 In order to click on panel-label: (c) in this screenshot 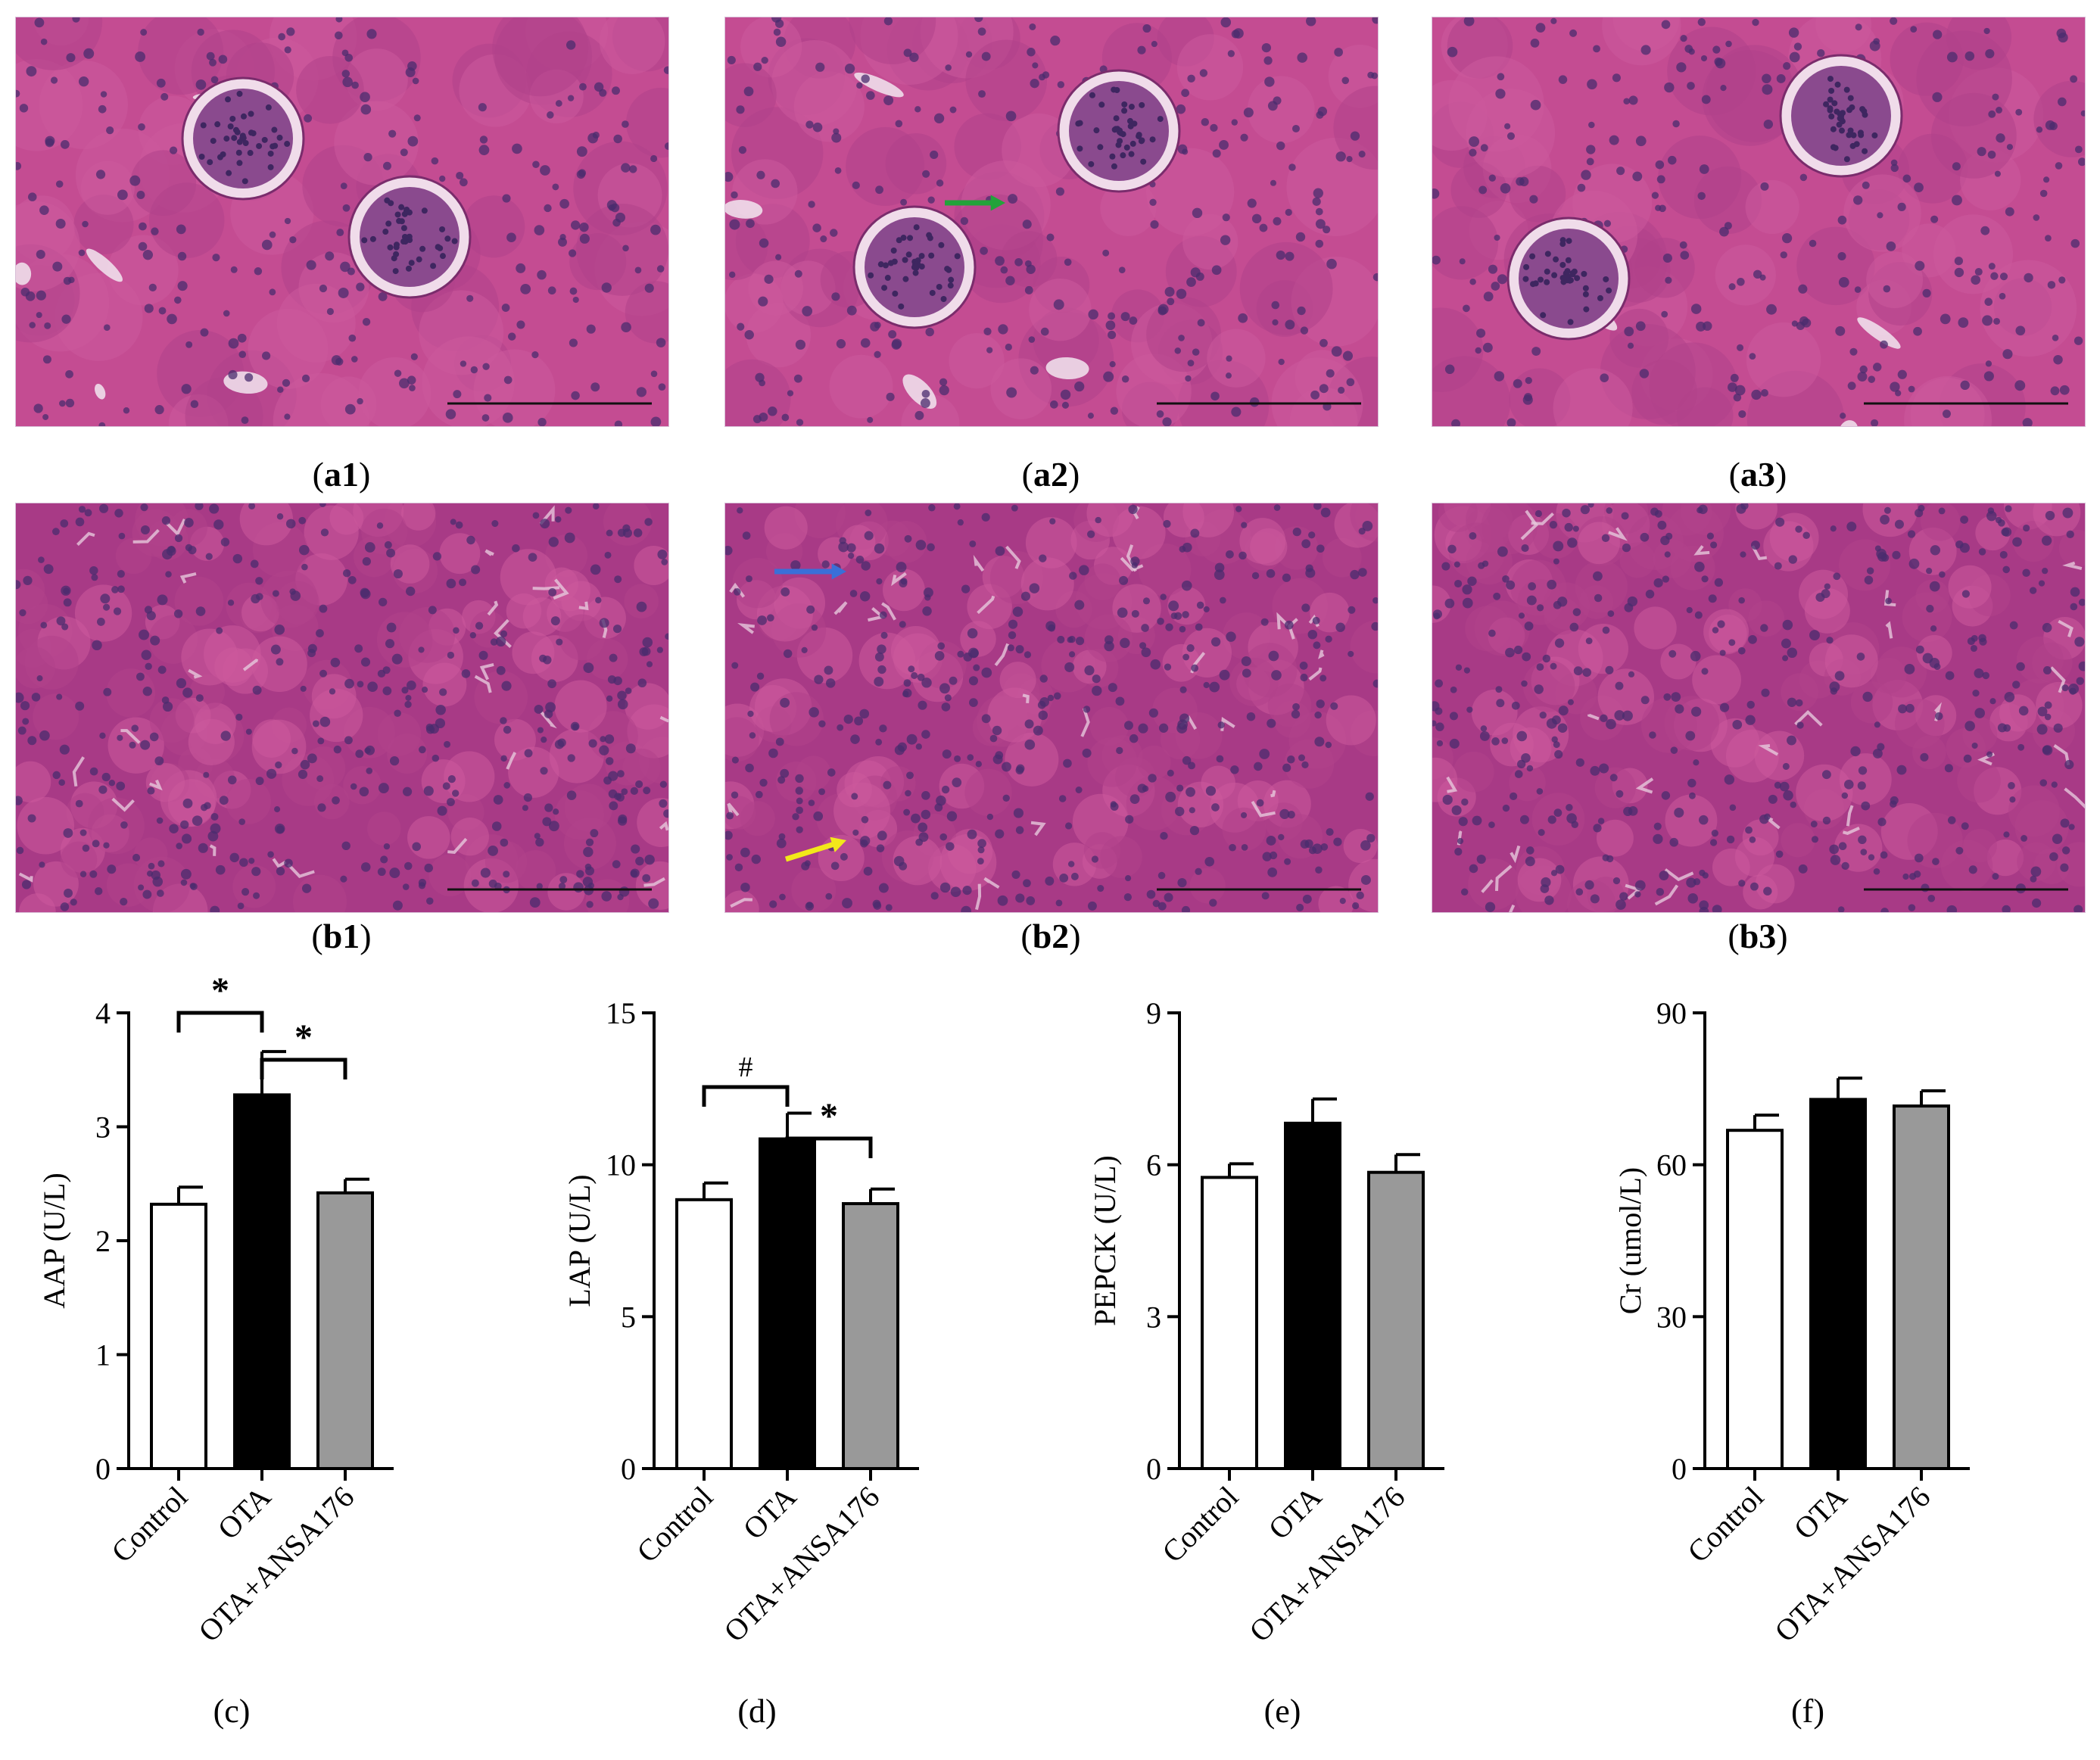, I will do `click(232, 1712)`.